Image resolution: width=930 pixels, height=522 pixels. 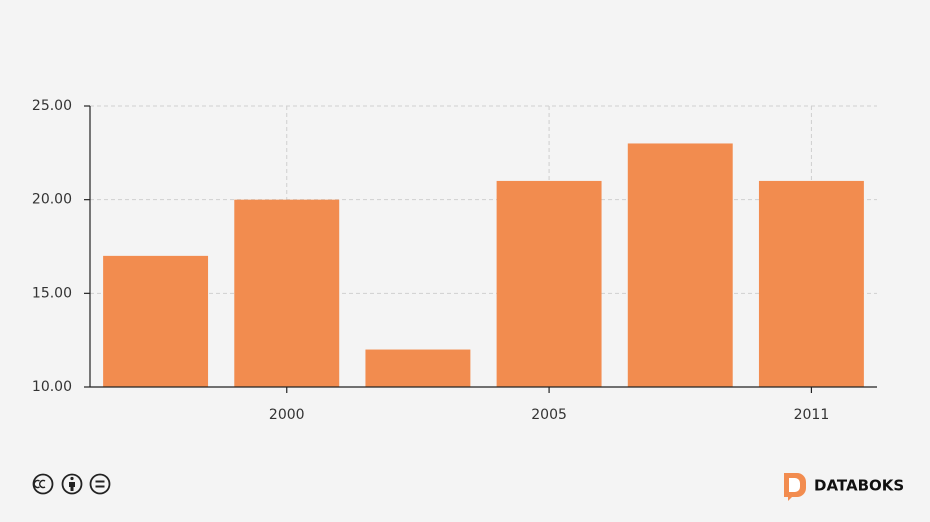 What do you see at coordinates (52, 387) in the screenshot?
I see `y-tick-label: 10.00` at bounding box center [52, 387].